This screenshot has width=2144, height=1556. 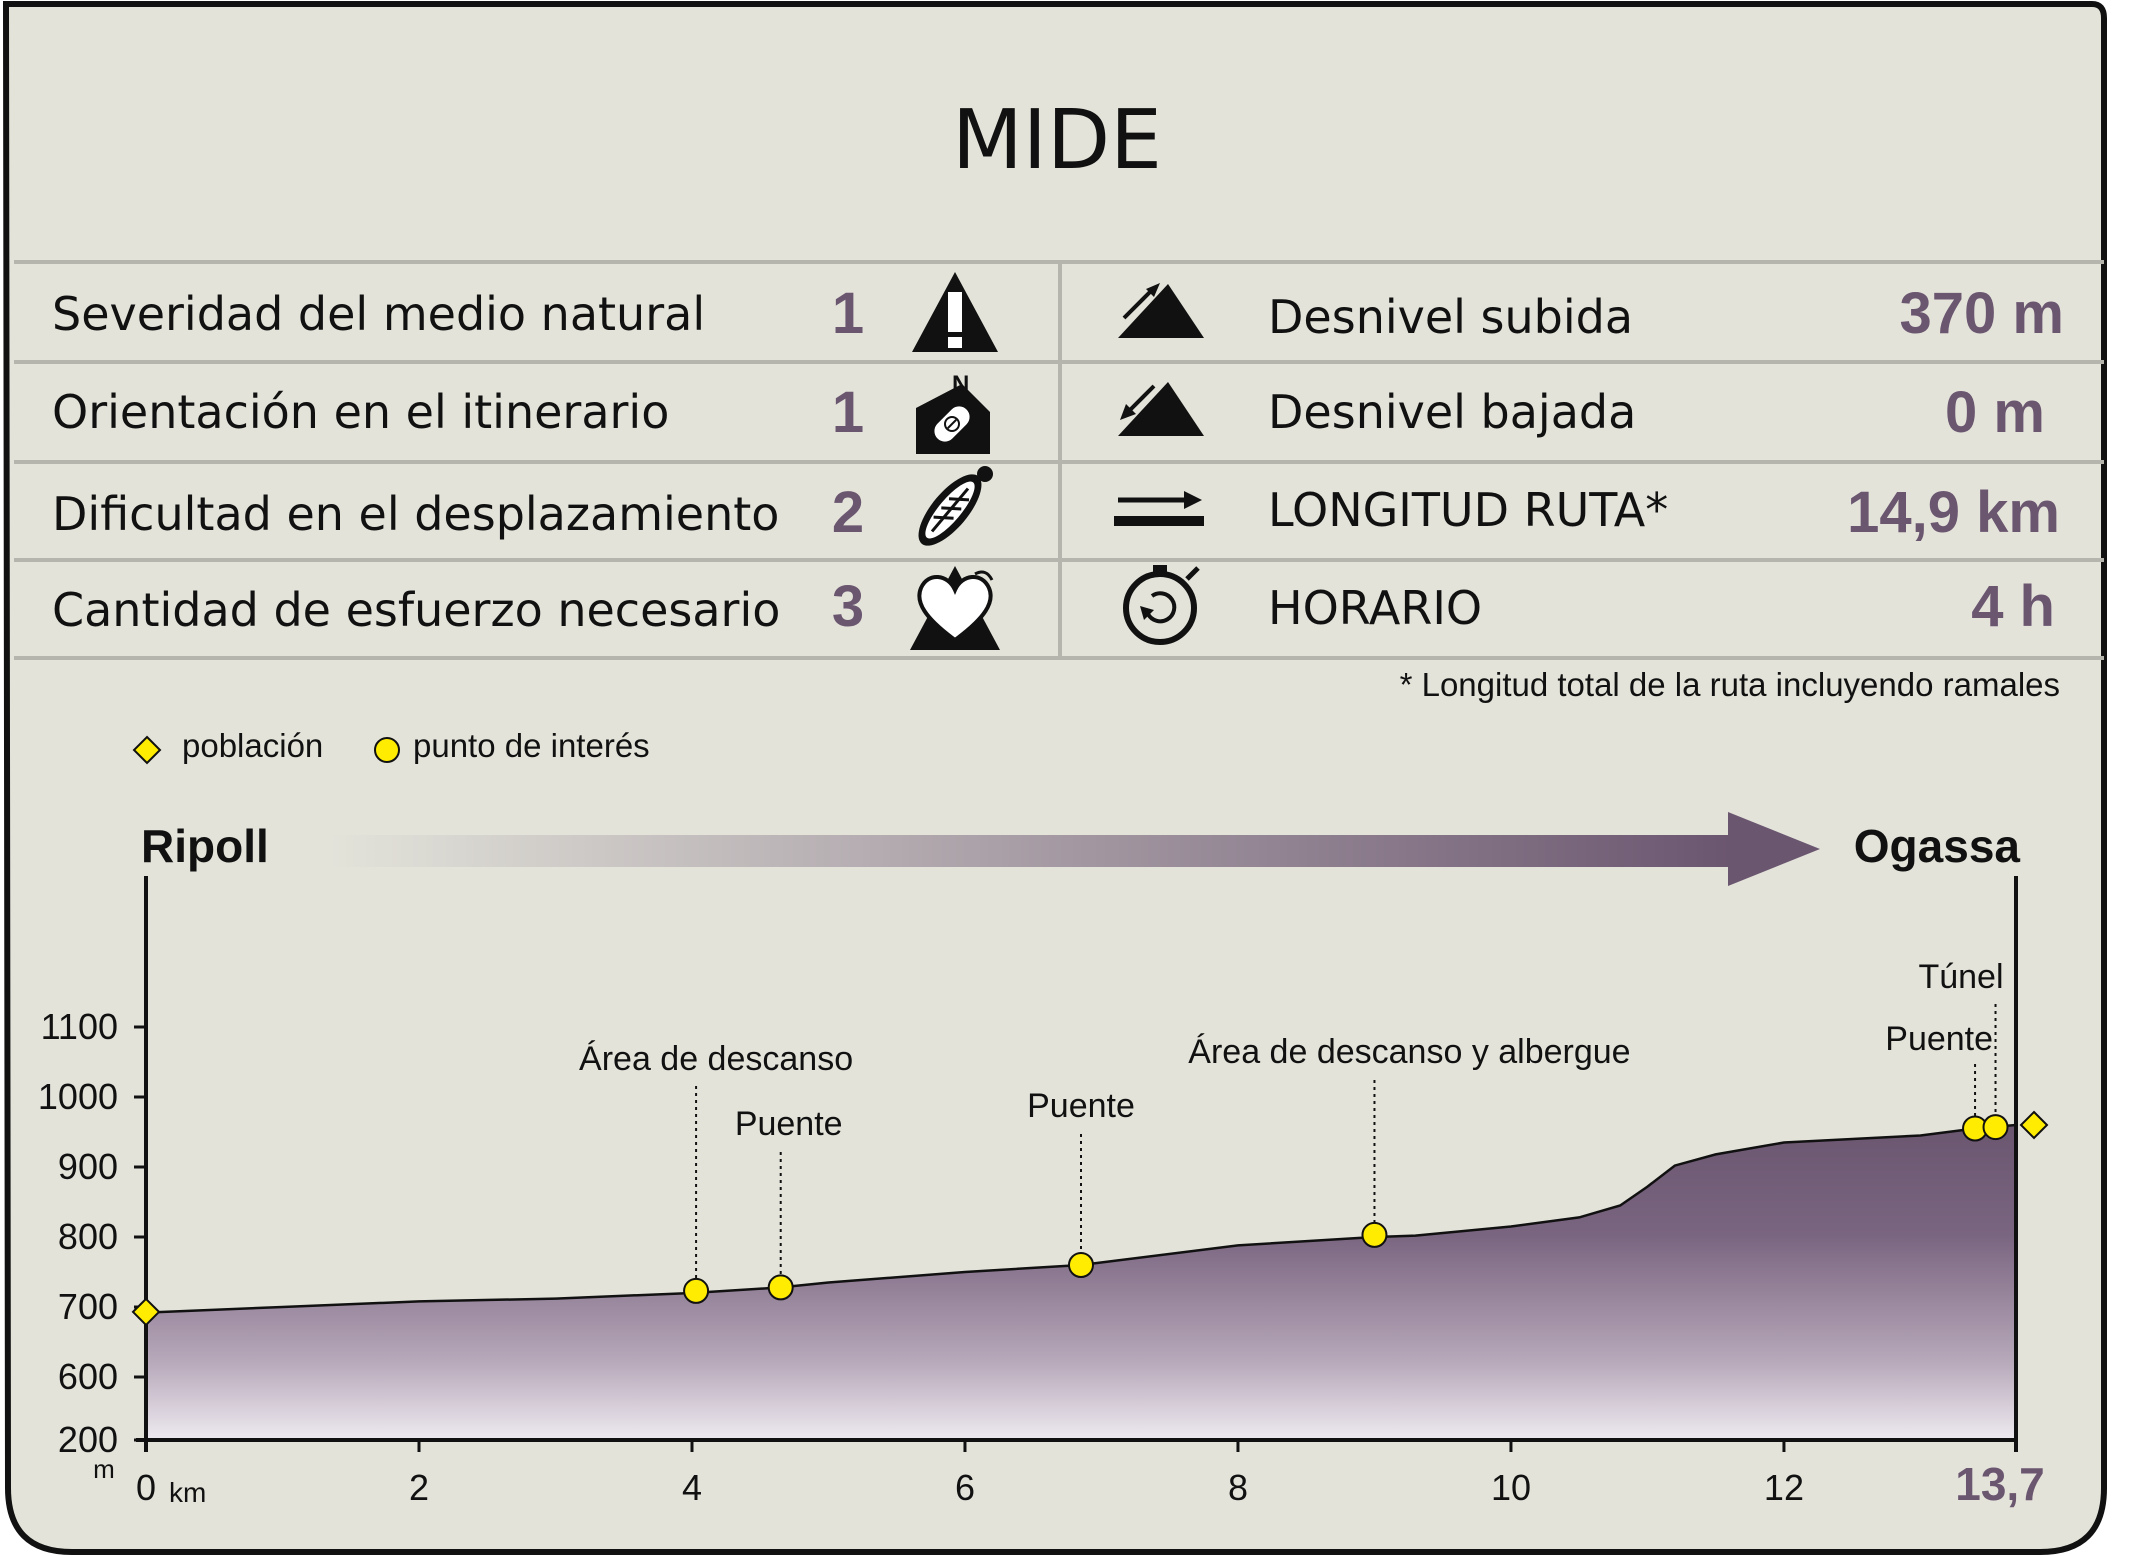 What do you see at coordinates (79, 1026) in the screenshot?
I see `y-tick-label: 1100` at bounding box center [79, 1026].